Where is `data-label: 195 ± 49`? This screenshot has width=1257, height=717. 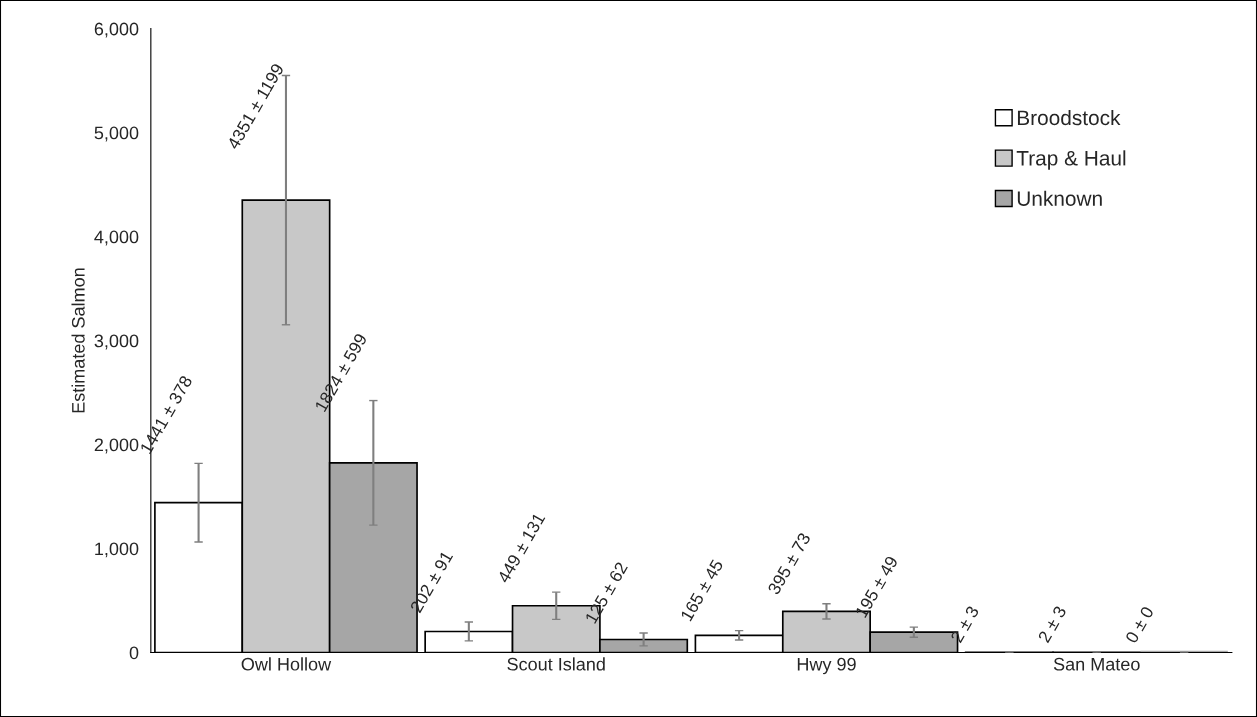
data-label: 195 ± 49 is located at coordinates (876, 586).